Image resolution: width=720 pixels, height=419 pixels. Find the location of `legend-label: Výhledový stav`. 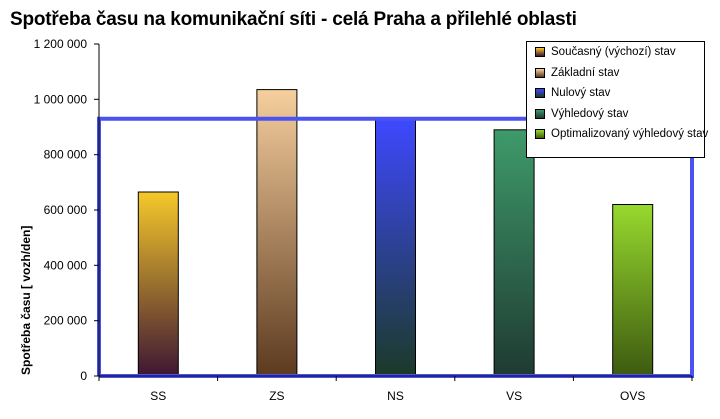

legend-label: Výhledový stav is located at coordinates (590, 113).